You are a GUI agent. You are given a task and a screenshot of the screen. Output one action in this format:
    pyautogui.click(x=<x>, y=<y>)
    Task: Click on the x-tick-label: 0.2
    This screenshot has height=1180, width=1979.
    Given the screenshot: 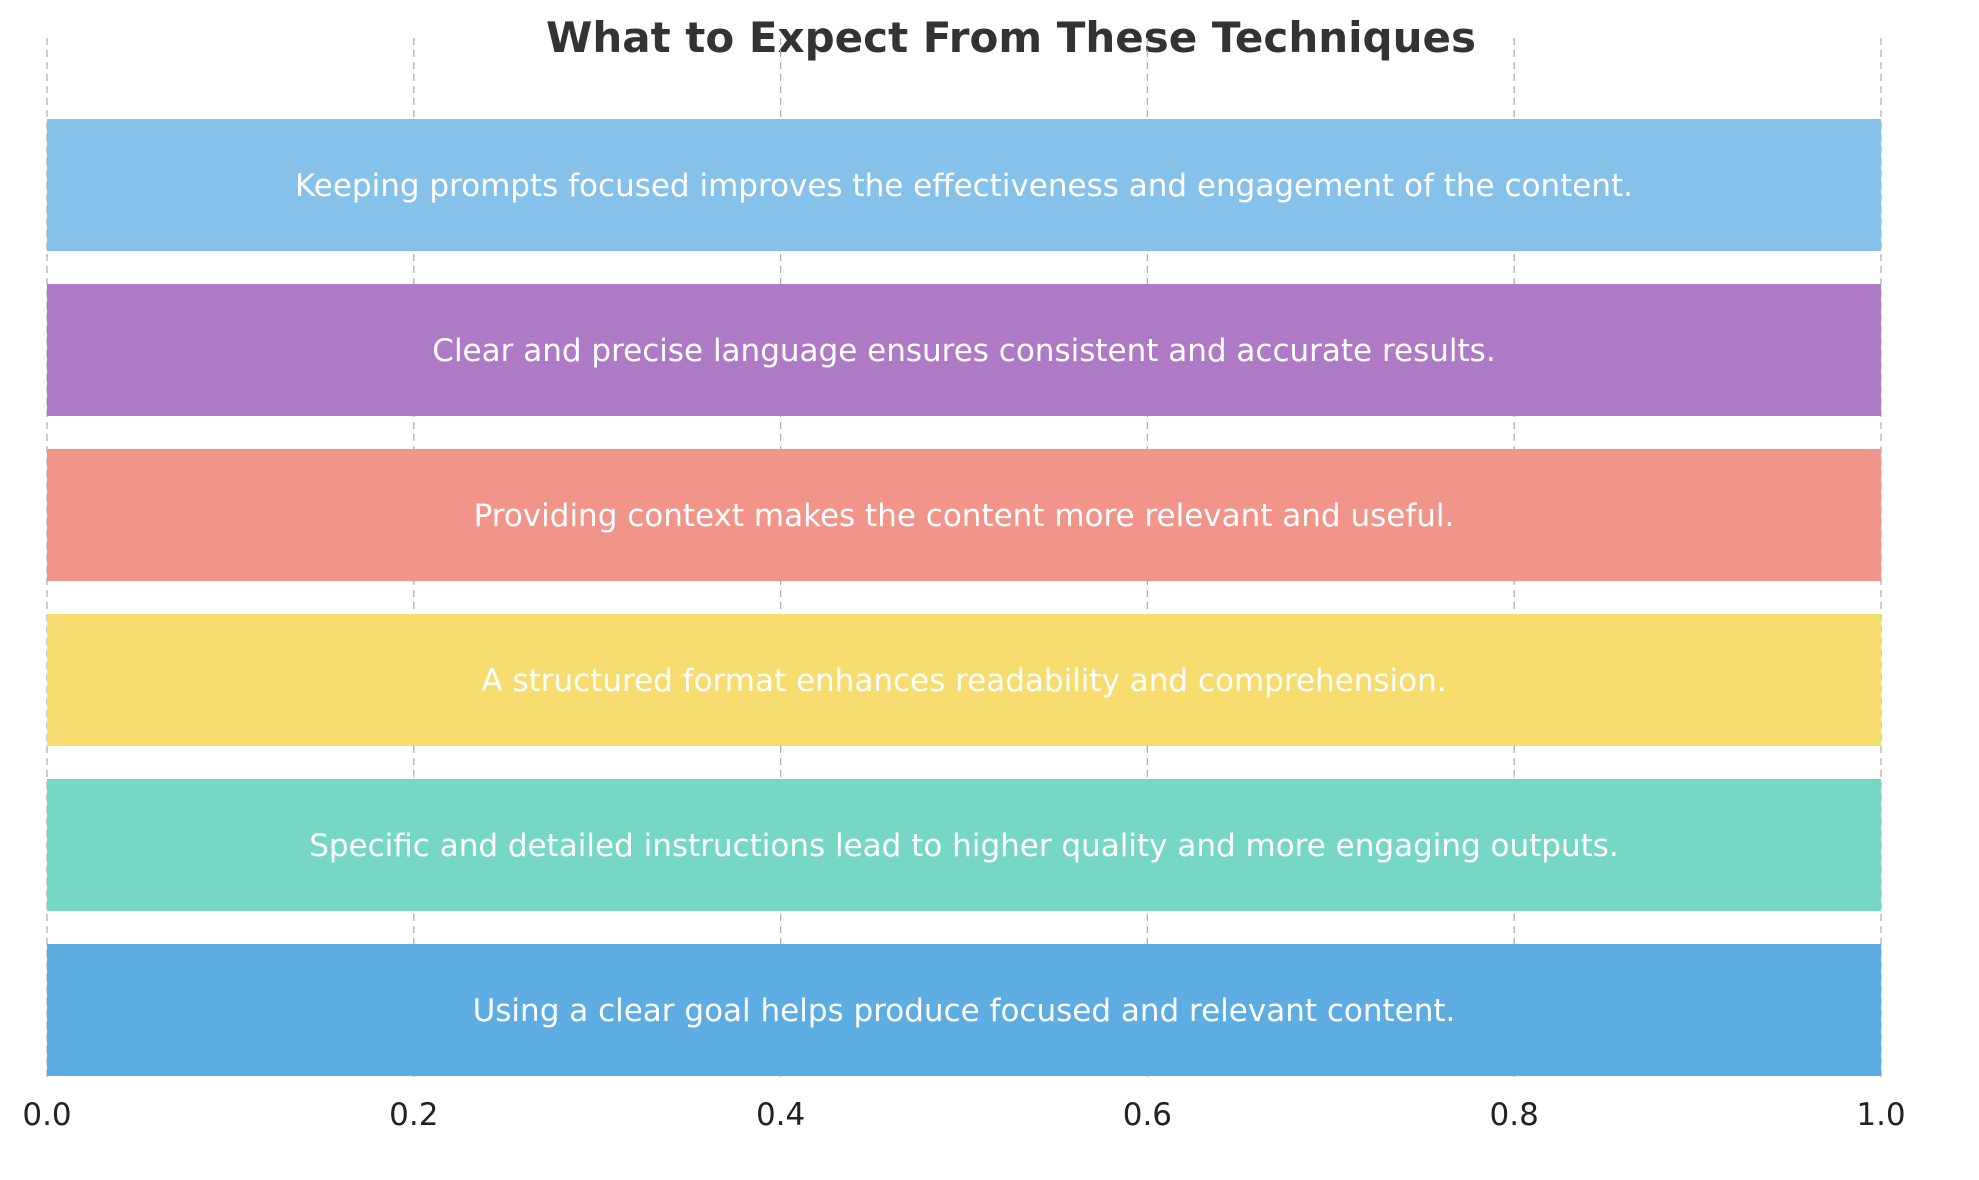 What is the action you would take?
    pyautogui.click(x=413, y=1115)
    